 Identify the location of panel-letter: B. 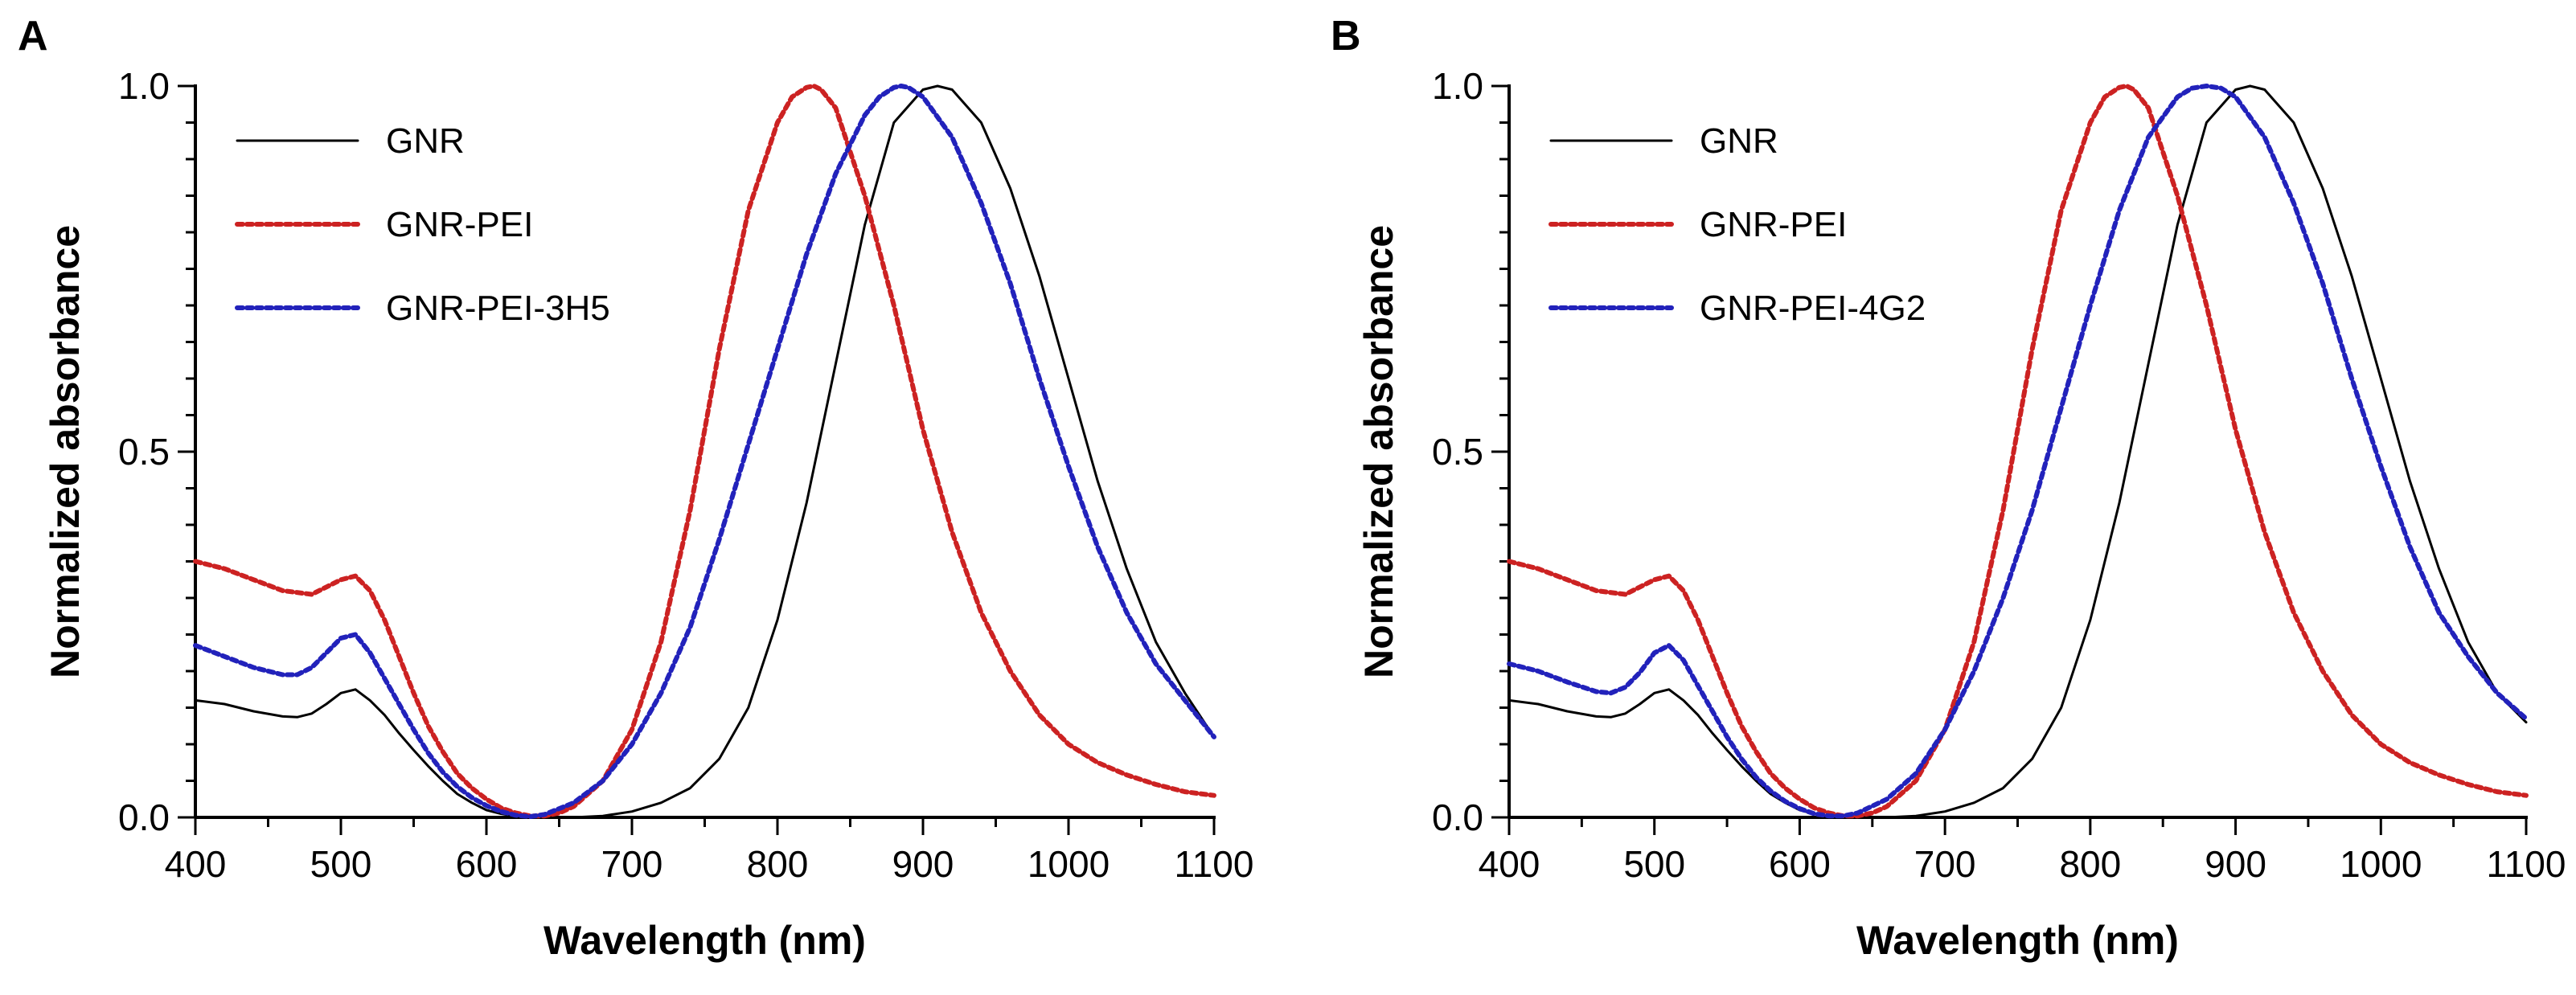
(1346, 36).